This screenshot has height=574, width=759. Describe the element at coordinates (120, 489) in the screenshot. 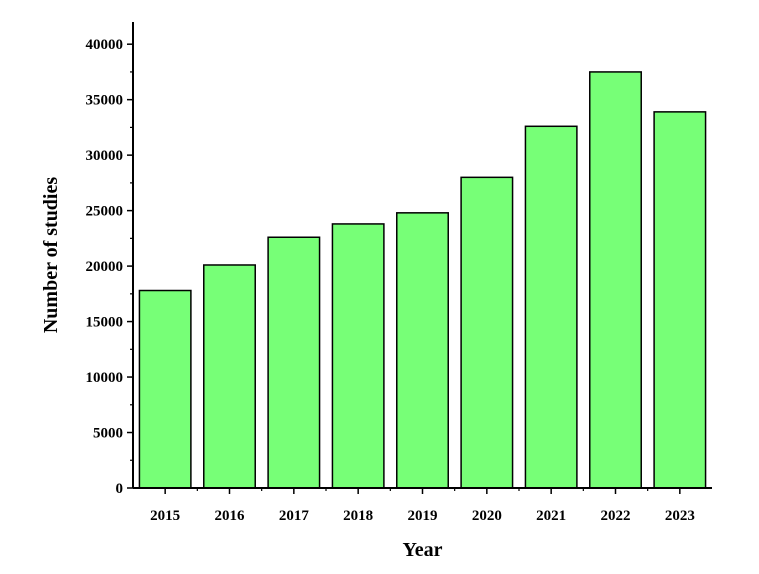

I see `y-tick-label-0: 0` at that location.